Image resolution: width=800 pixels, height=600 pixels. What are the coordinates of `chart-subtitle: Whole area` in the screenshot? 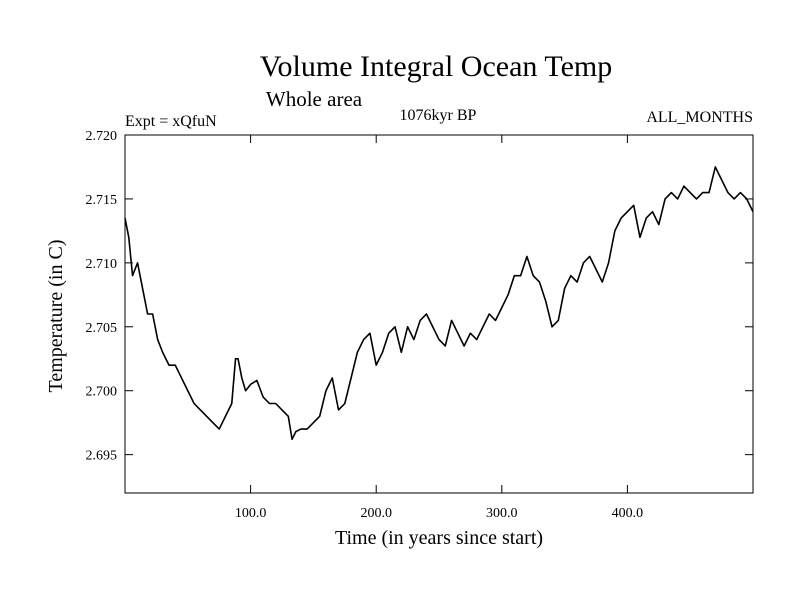 It's located at (314, 99).